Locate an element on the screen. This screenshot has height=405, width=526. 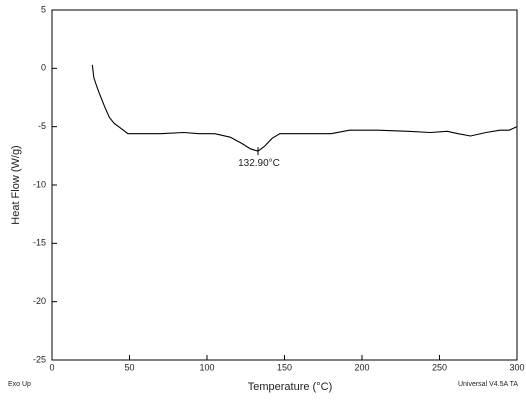
x-tick-label: 150 is located at coordinates (284, 367).